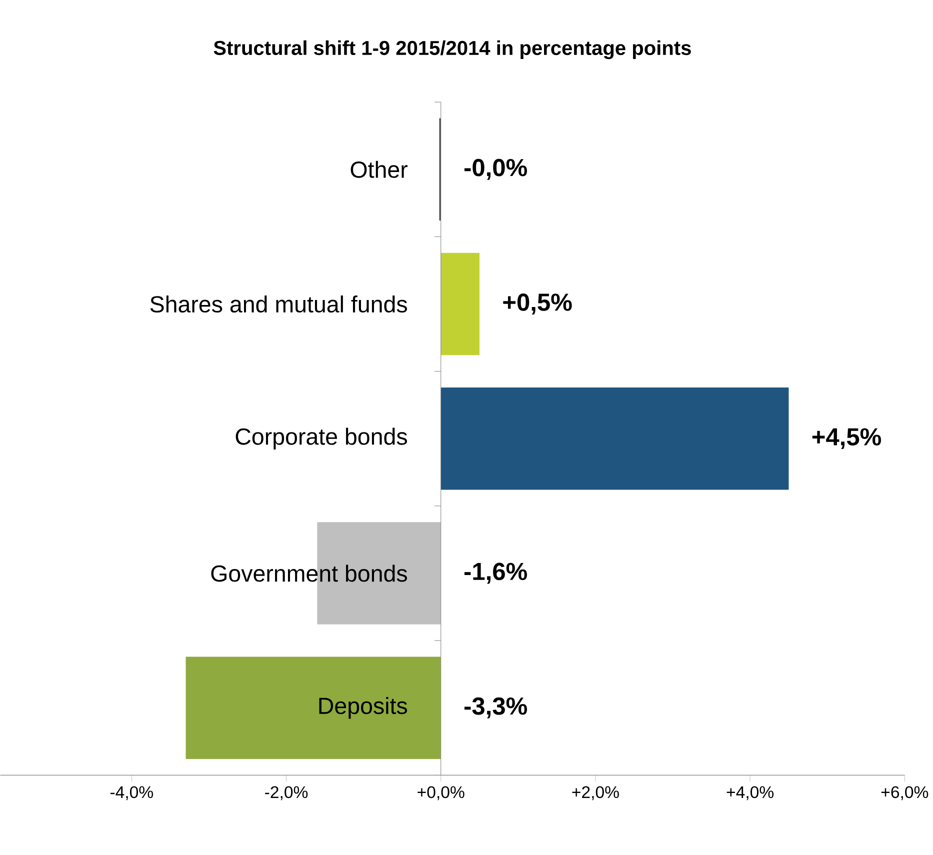 The width and height of the screenshot is (933, 855). Describe the element at coordinates (309, 573) in the screenshot. I see `y-tick-label: Government bonds` at that location.